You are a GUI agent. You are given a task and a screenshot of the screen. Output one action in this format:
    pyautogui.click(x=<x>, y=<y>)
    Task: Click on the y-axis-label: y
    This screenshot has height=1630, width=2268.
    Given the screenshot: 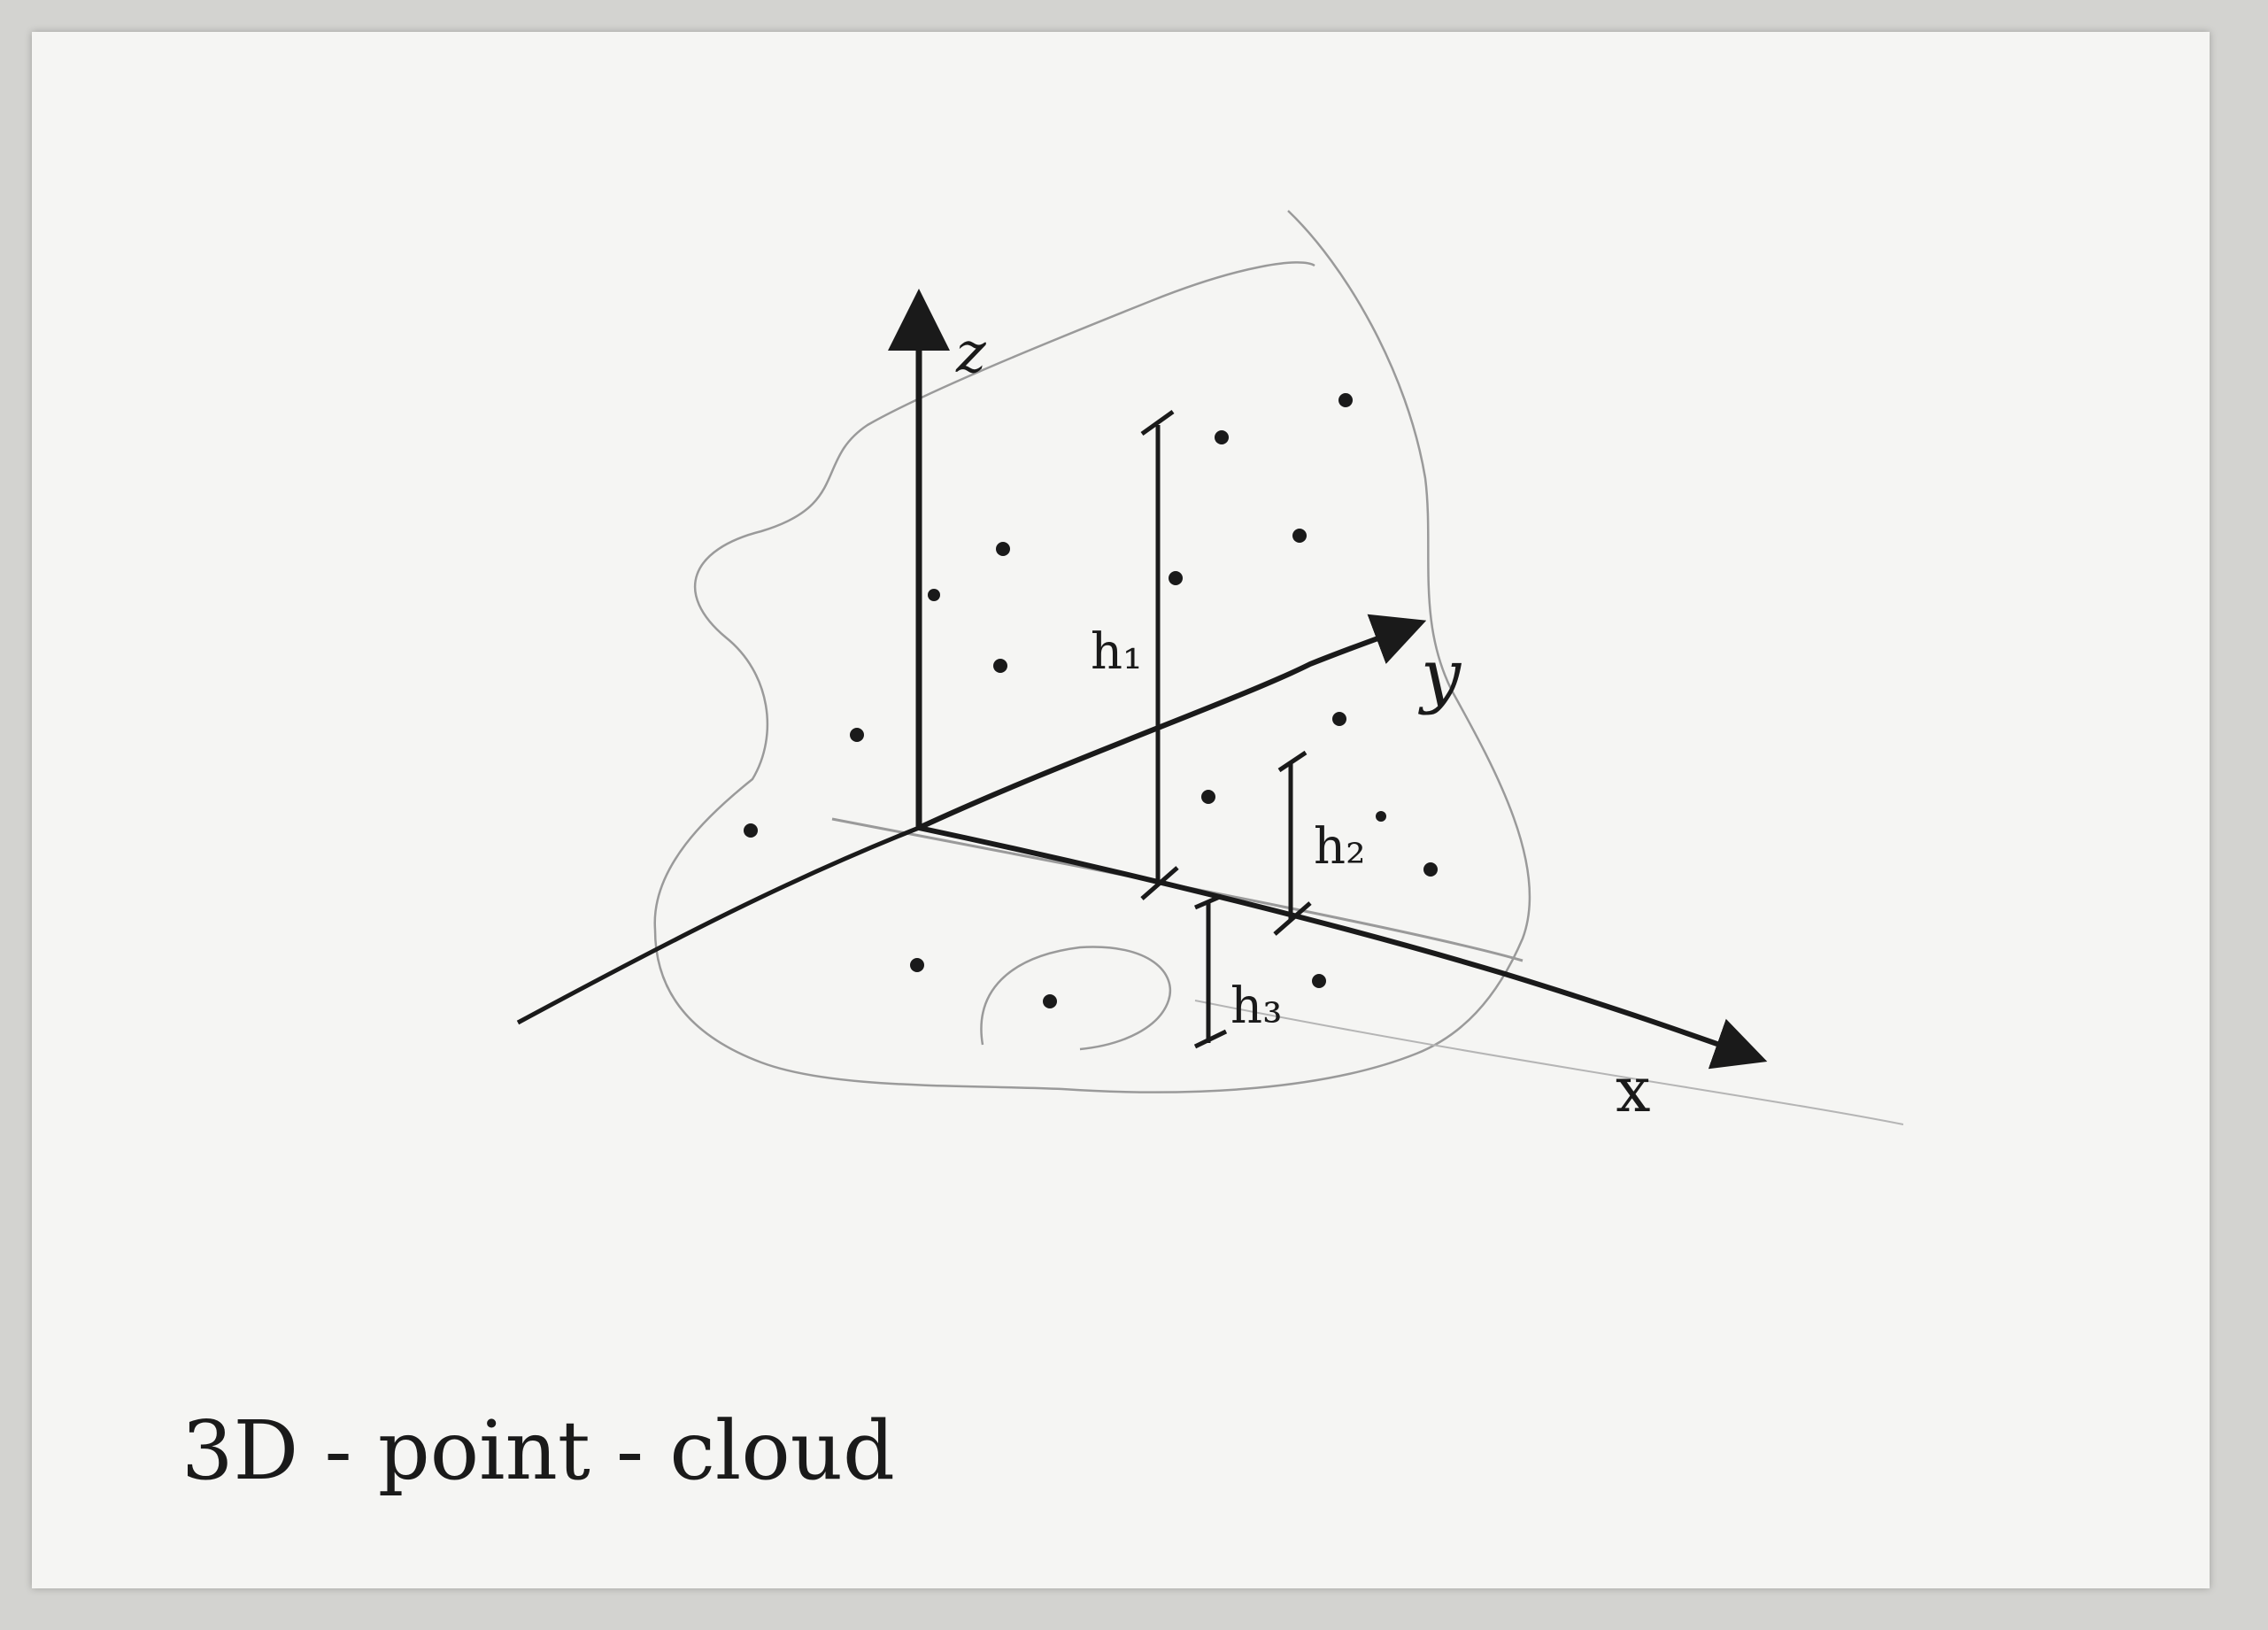 What is the action you would take?
    pyautogui.click(x=1440, y=675)
    